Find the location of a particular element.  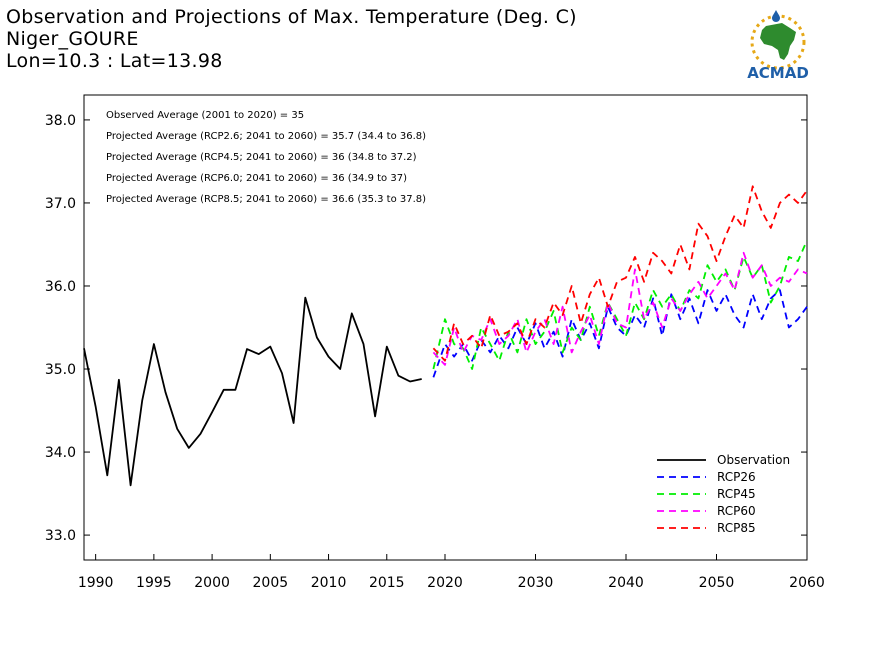

acmad-logo-icon is located at coordinates (778, 40).